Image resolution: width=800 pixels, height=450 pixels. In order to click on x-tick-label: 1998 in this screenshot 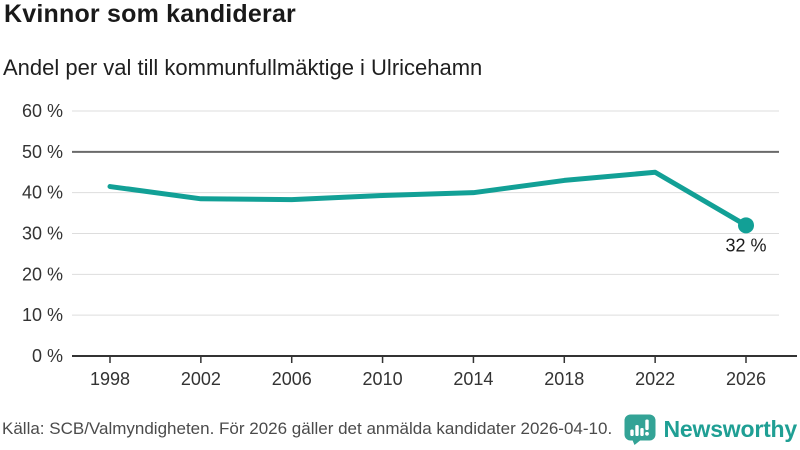, I will do `click(110, 379)`.